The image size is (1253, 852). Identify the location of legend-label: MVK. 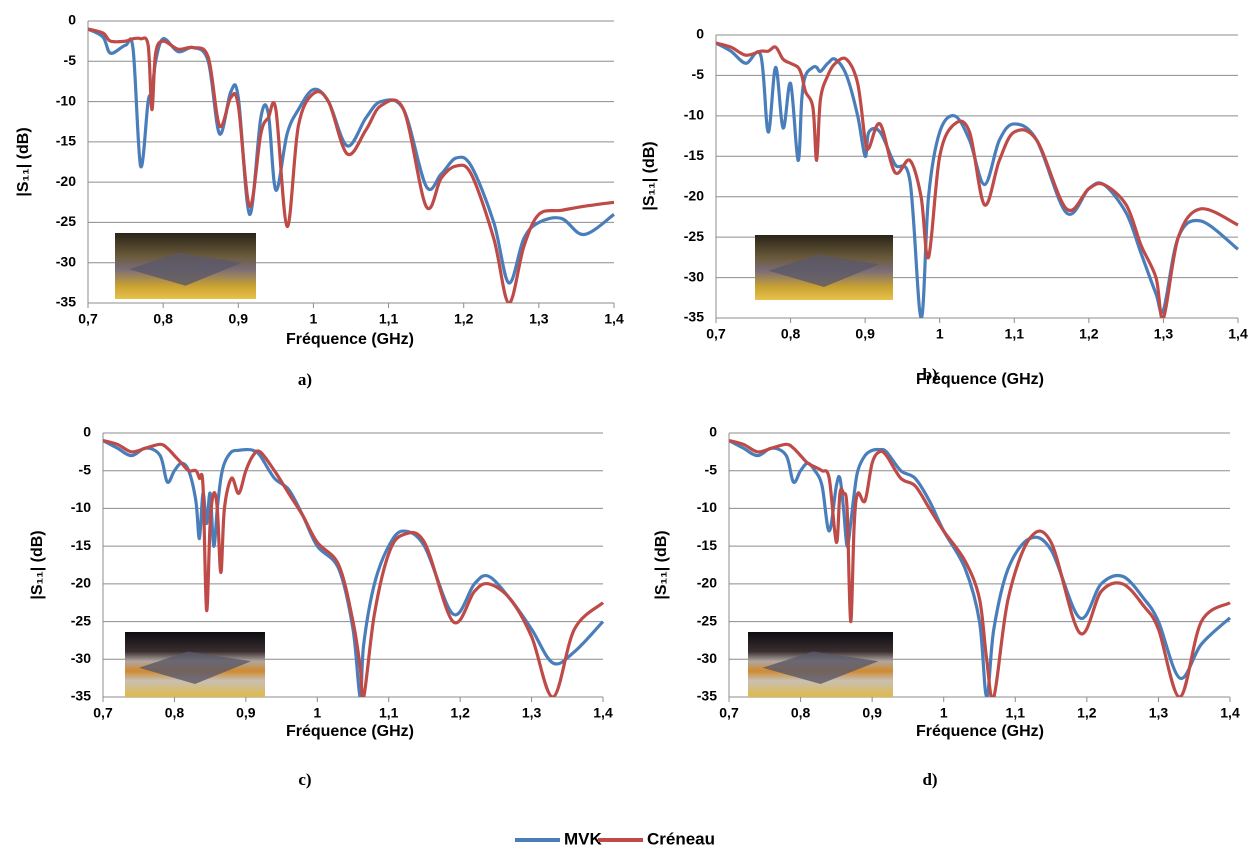
(583, 838).